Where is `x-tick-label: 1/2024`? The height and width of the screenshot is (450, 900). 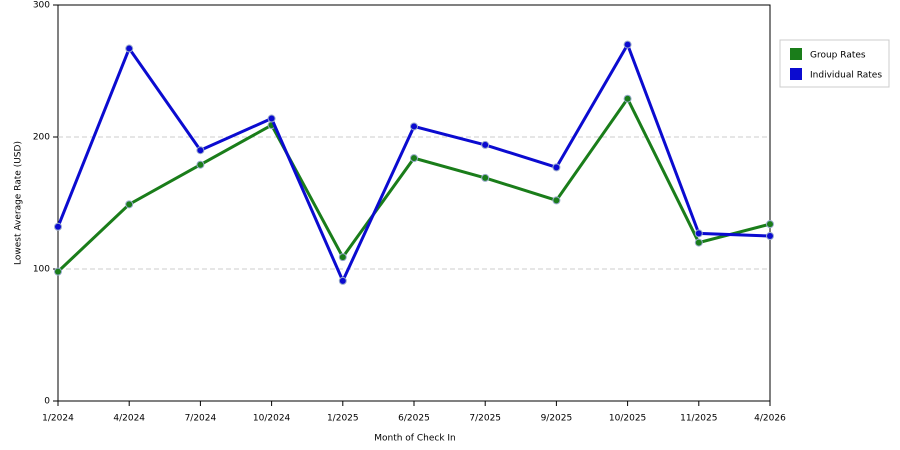 x-tick-label: 1/2024 is located at coordinates (58, 419).